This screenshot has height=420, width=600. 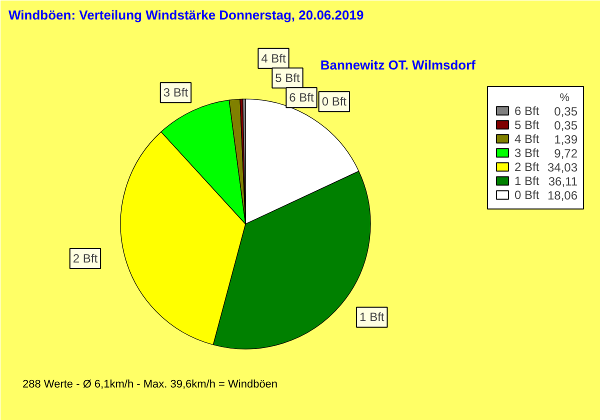 What do you see at coordinates (562, 167) in the screenshot?
I see `data-label: 34,03` at bounding box center [562, 167].